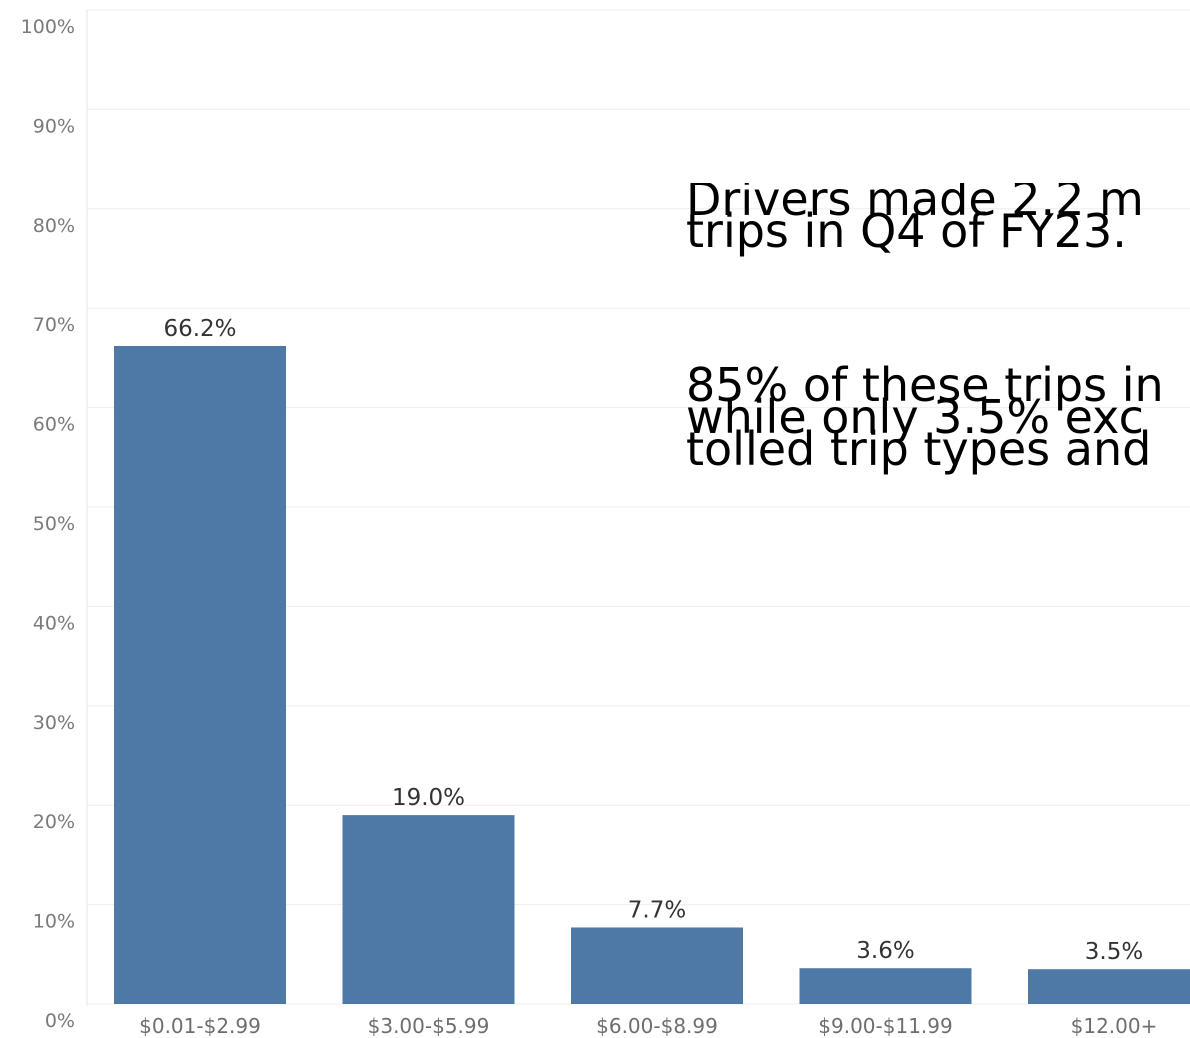  I want to click on y-tick-label: 10%, so click(54, 922).